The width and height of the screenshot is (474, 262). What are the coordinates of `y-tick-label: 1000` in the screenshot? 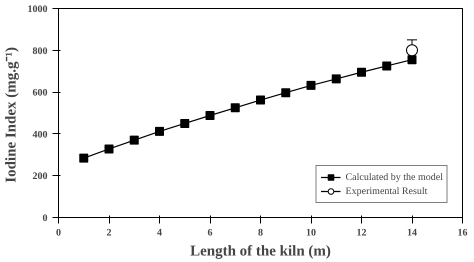 It's located at (38, 9).